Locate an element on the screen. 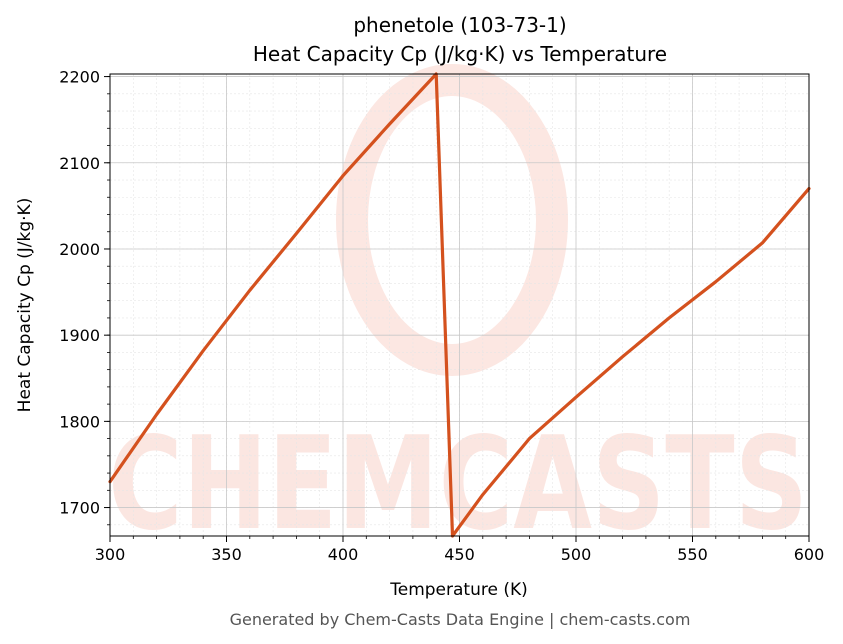 The height and width of the screenshot is (644, 843). x-tick-label: 300 is located at coordinates (110, 554).